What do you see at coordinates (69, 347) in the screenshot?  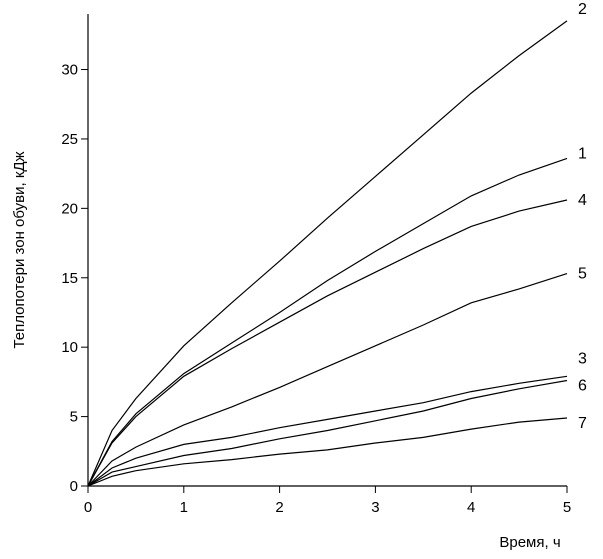 I see `y-tick-label: 10` at bounding box center [69, 347].